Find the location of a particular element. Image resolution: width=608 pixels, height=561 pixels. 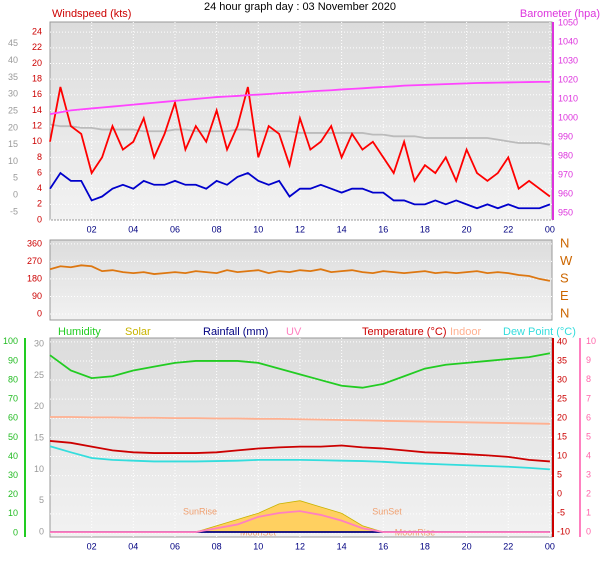

panel is located at coordinates (301, 280).